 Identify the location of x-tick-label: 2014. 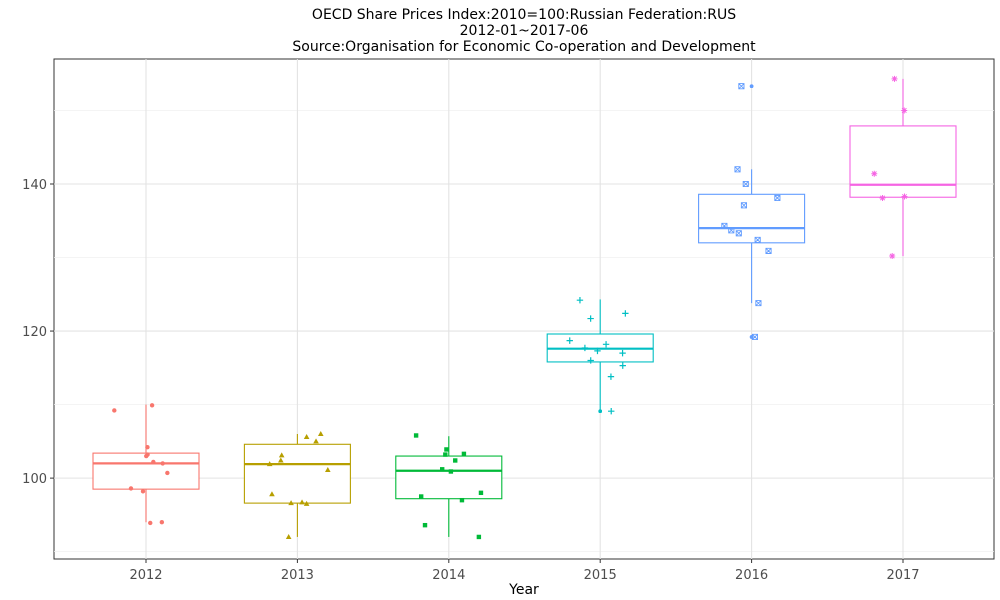
(448, 575).